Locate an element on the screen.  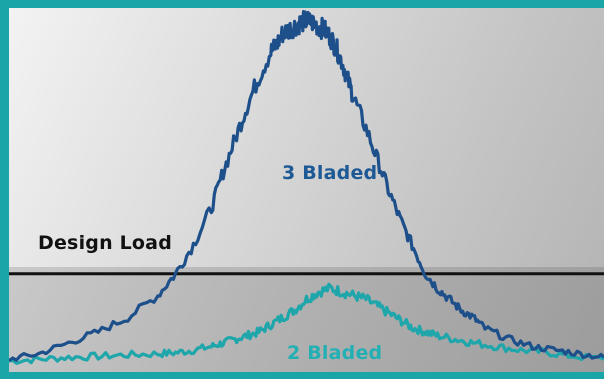
design-load-label: Design Load is located at coordinates (105, 243).